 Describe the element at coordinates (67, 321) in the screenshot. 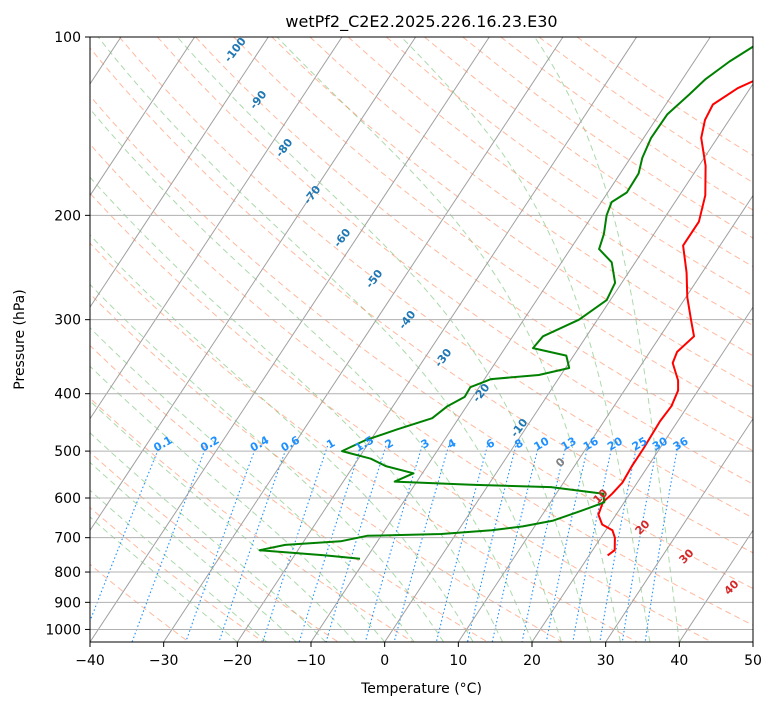

I see `y-tick-label: 300` at that location.